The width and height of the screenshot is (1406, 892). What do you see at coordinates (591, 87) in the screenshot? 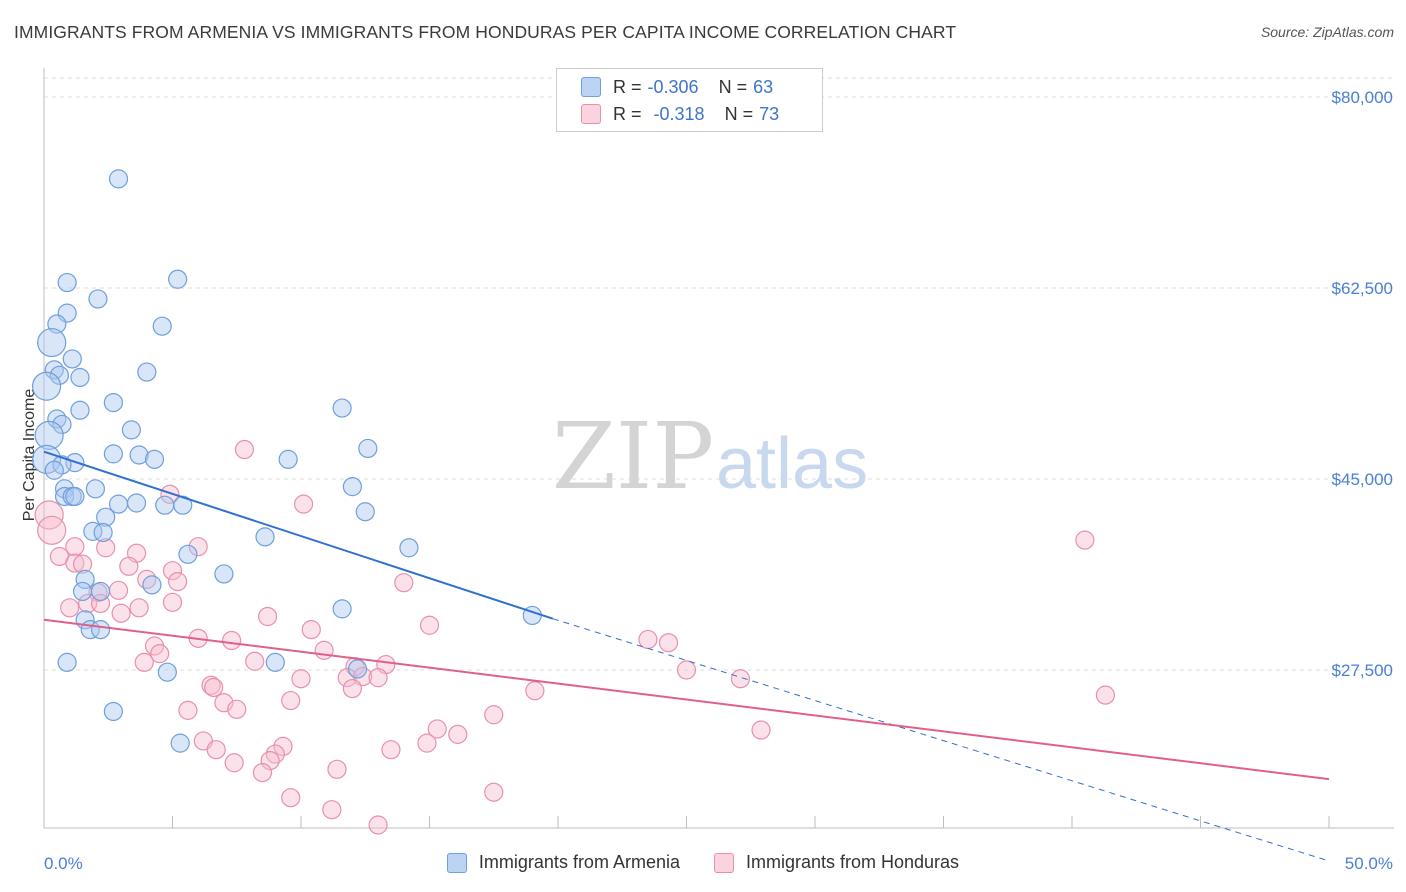
I see `armenia-swatch` at bounding box center [591, 87].